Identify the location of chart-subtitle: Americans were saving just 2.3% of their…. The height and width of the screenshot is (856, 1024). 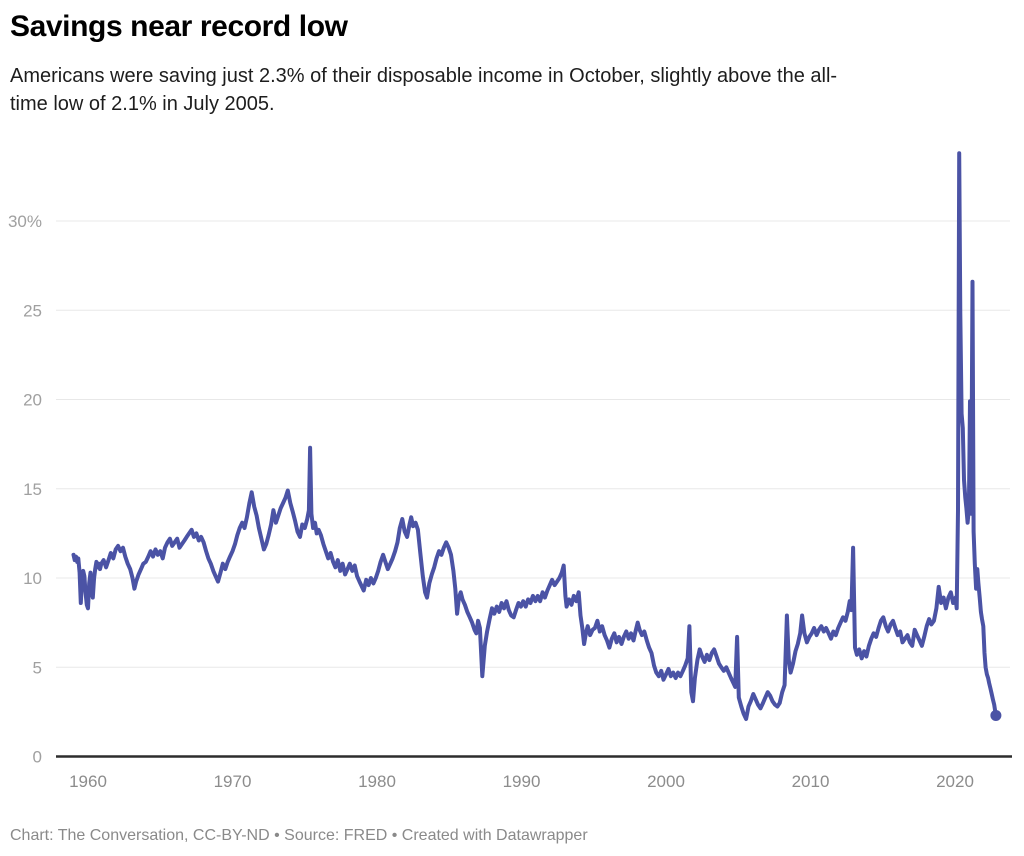
(514, 90).